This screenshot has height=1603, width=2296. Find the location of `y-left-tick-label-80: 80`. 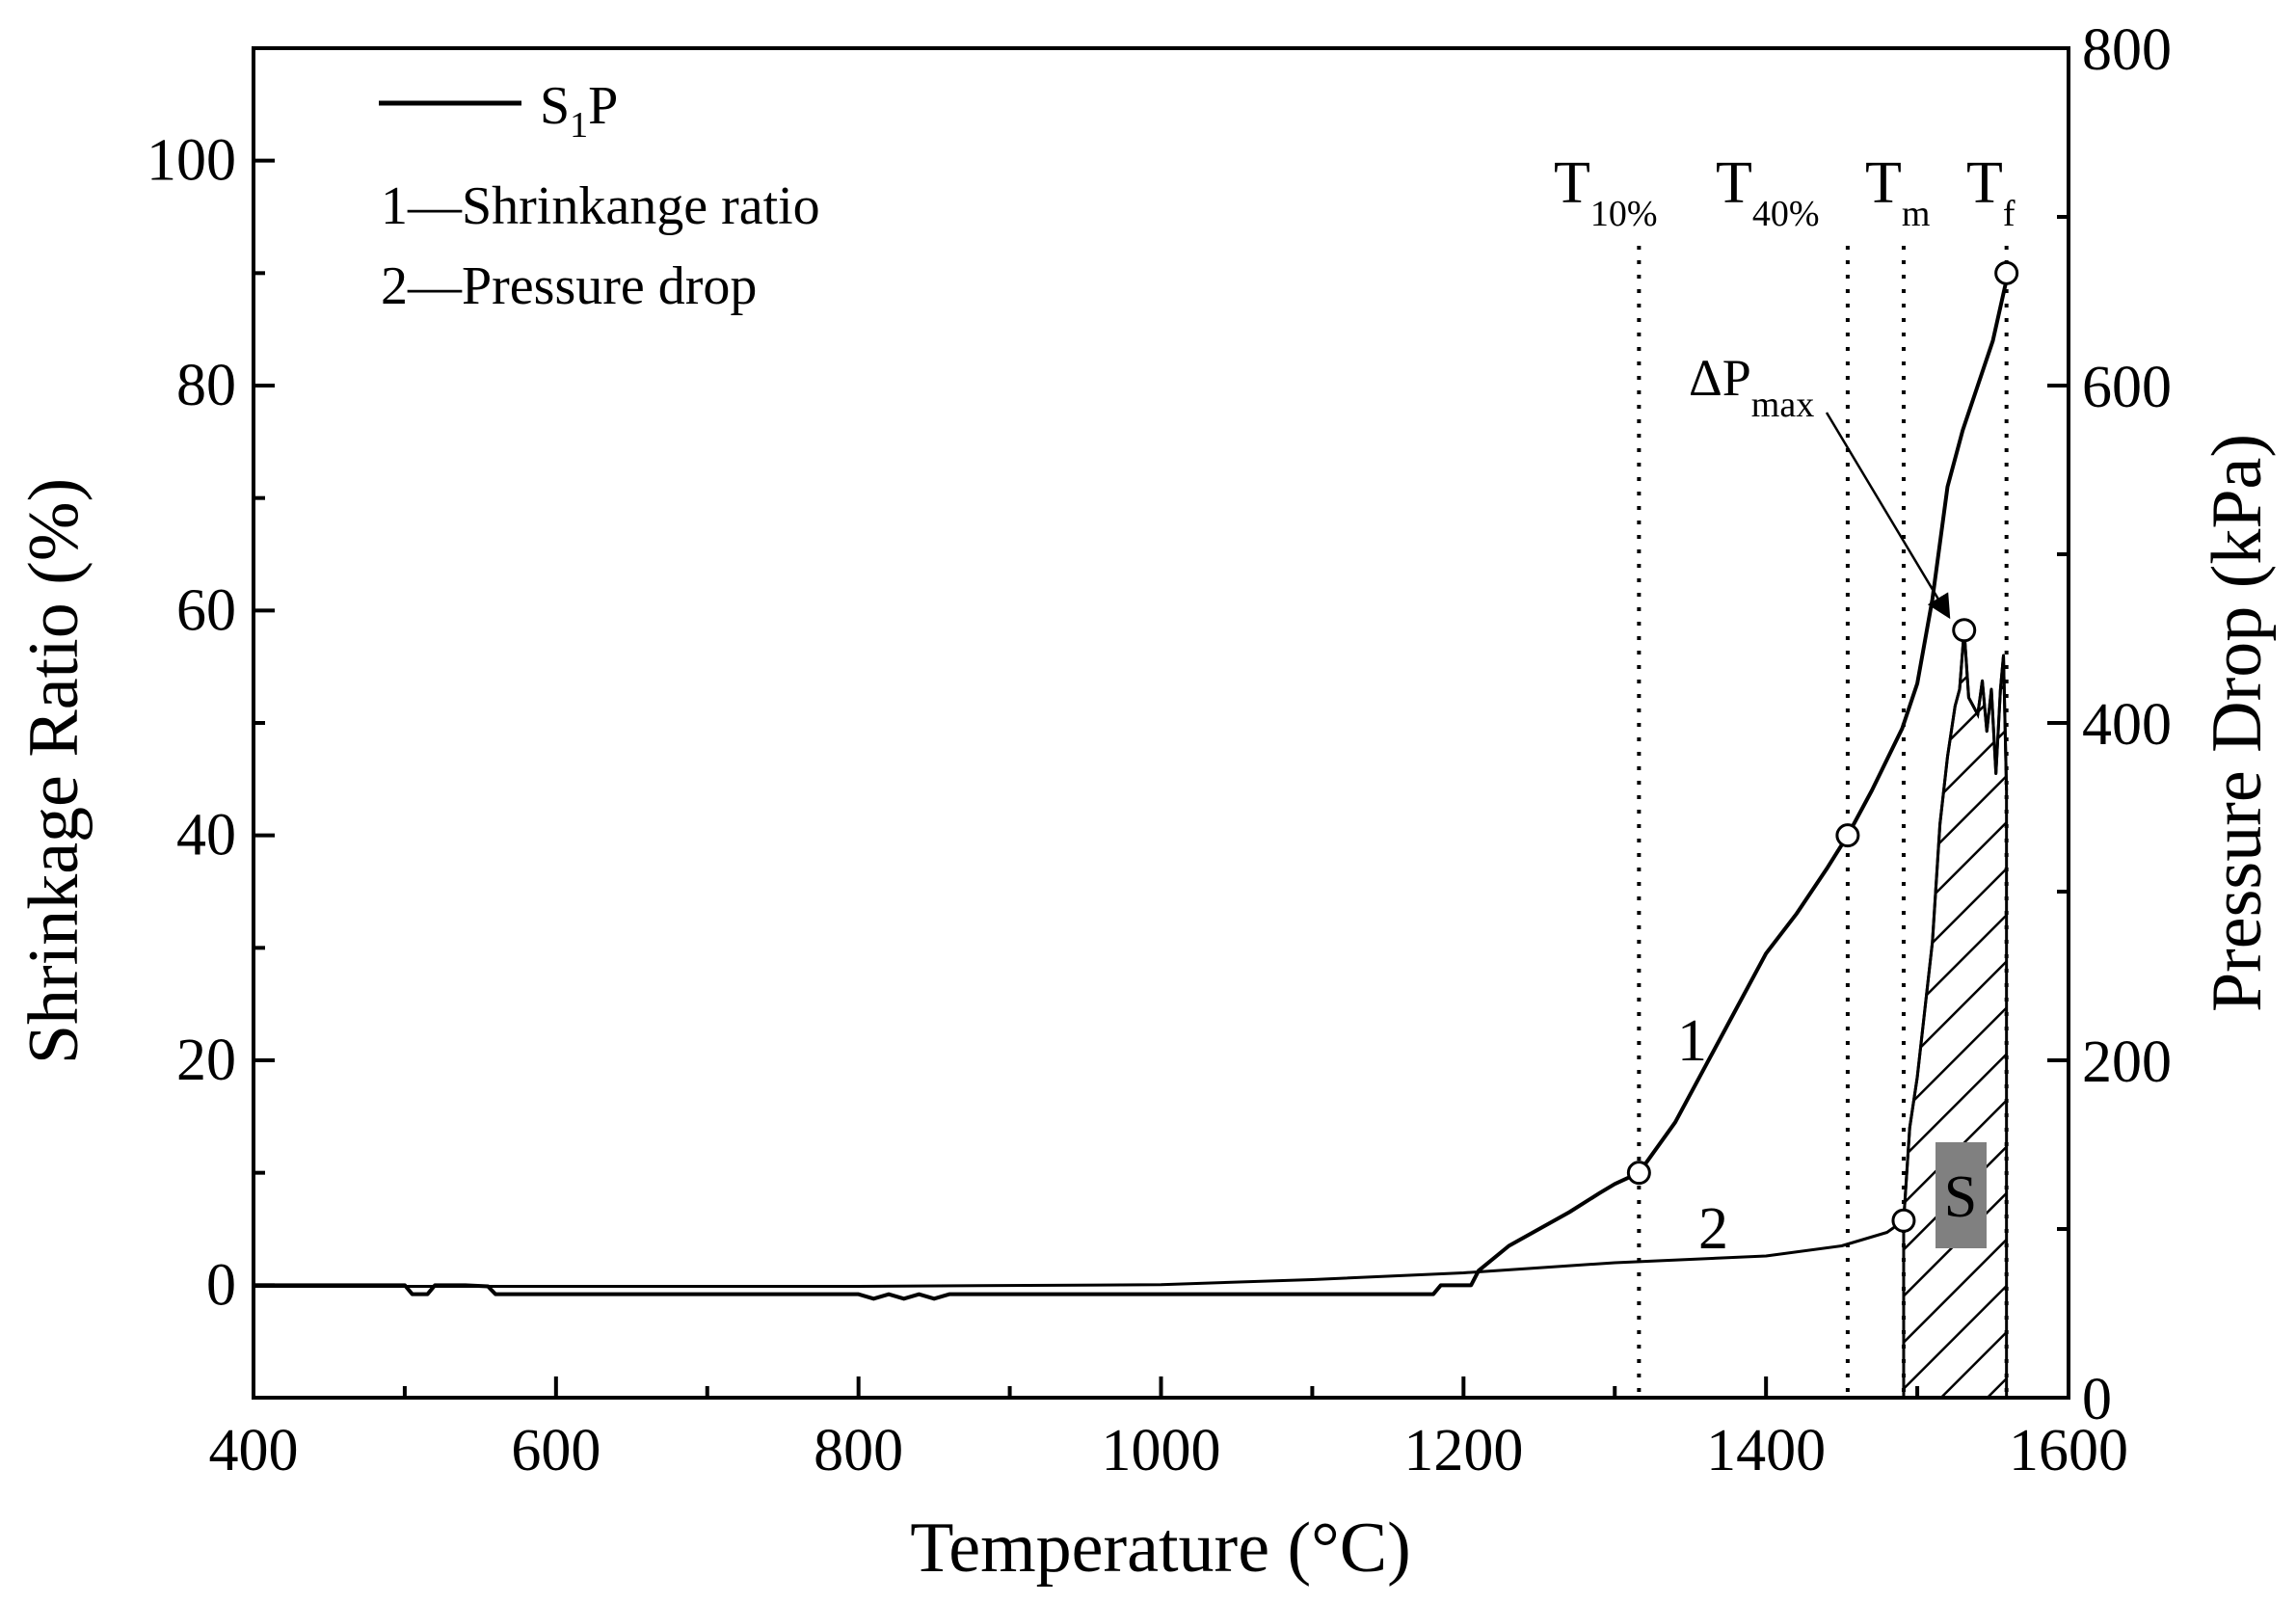

y-left-tick-label-80: 80 is located at coordinates (206, 385).